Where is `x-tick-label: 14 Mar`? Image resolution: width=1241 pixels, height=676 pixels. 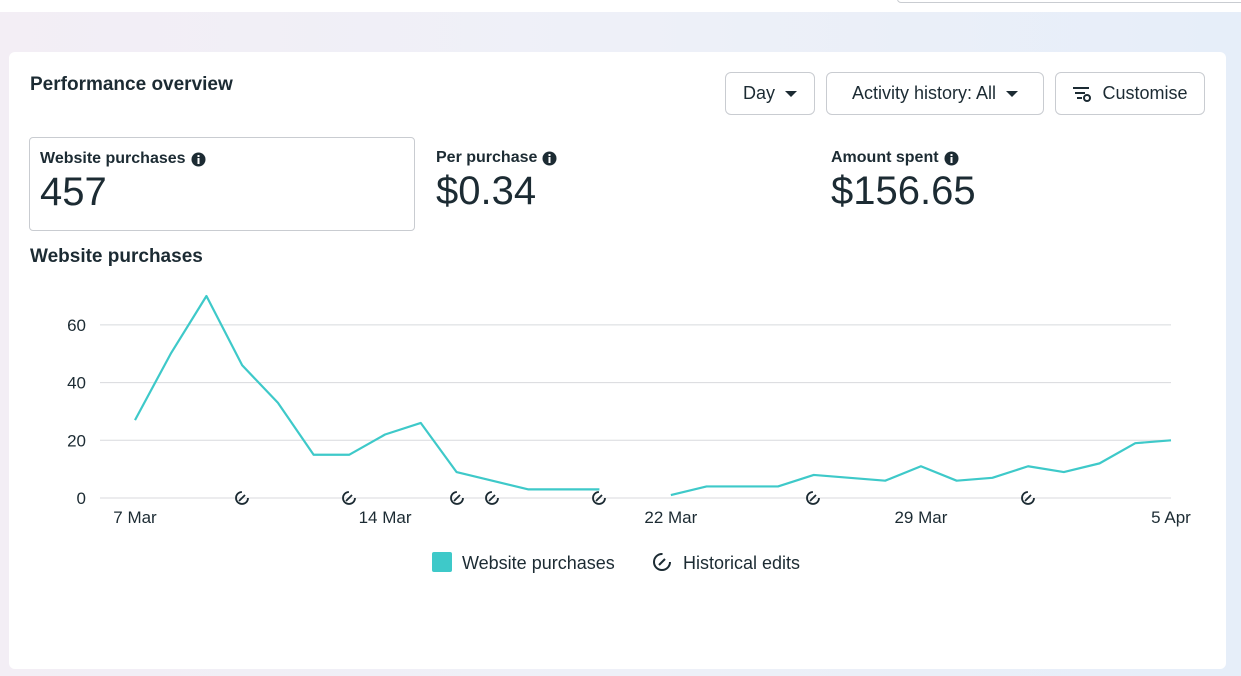
x-tick-label: 14 Mar is located at coordinates (385, 517).